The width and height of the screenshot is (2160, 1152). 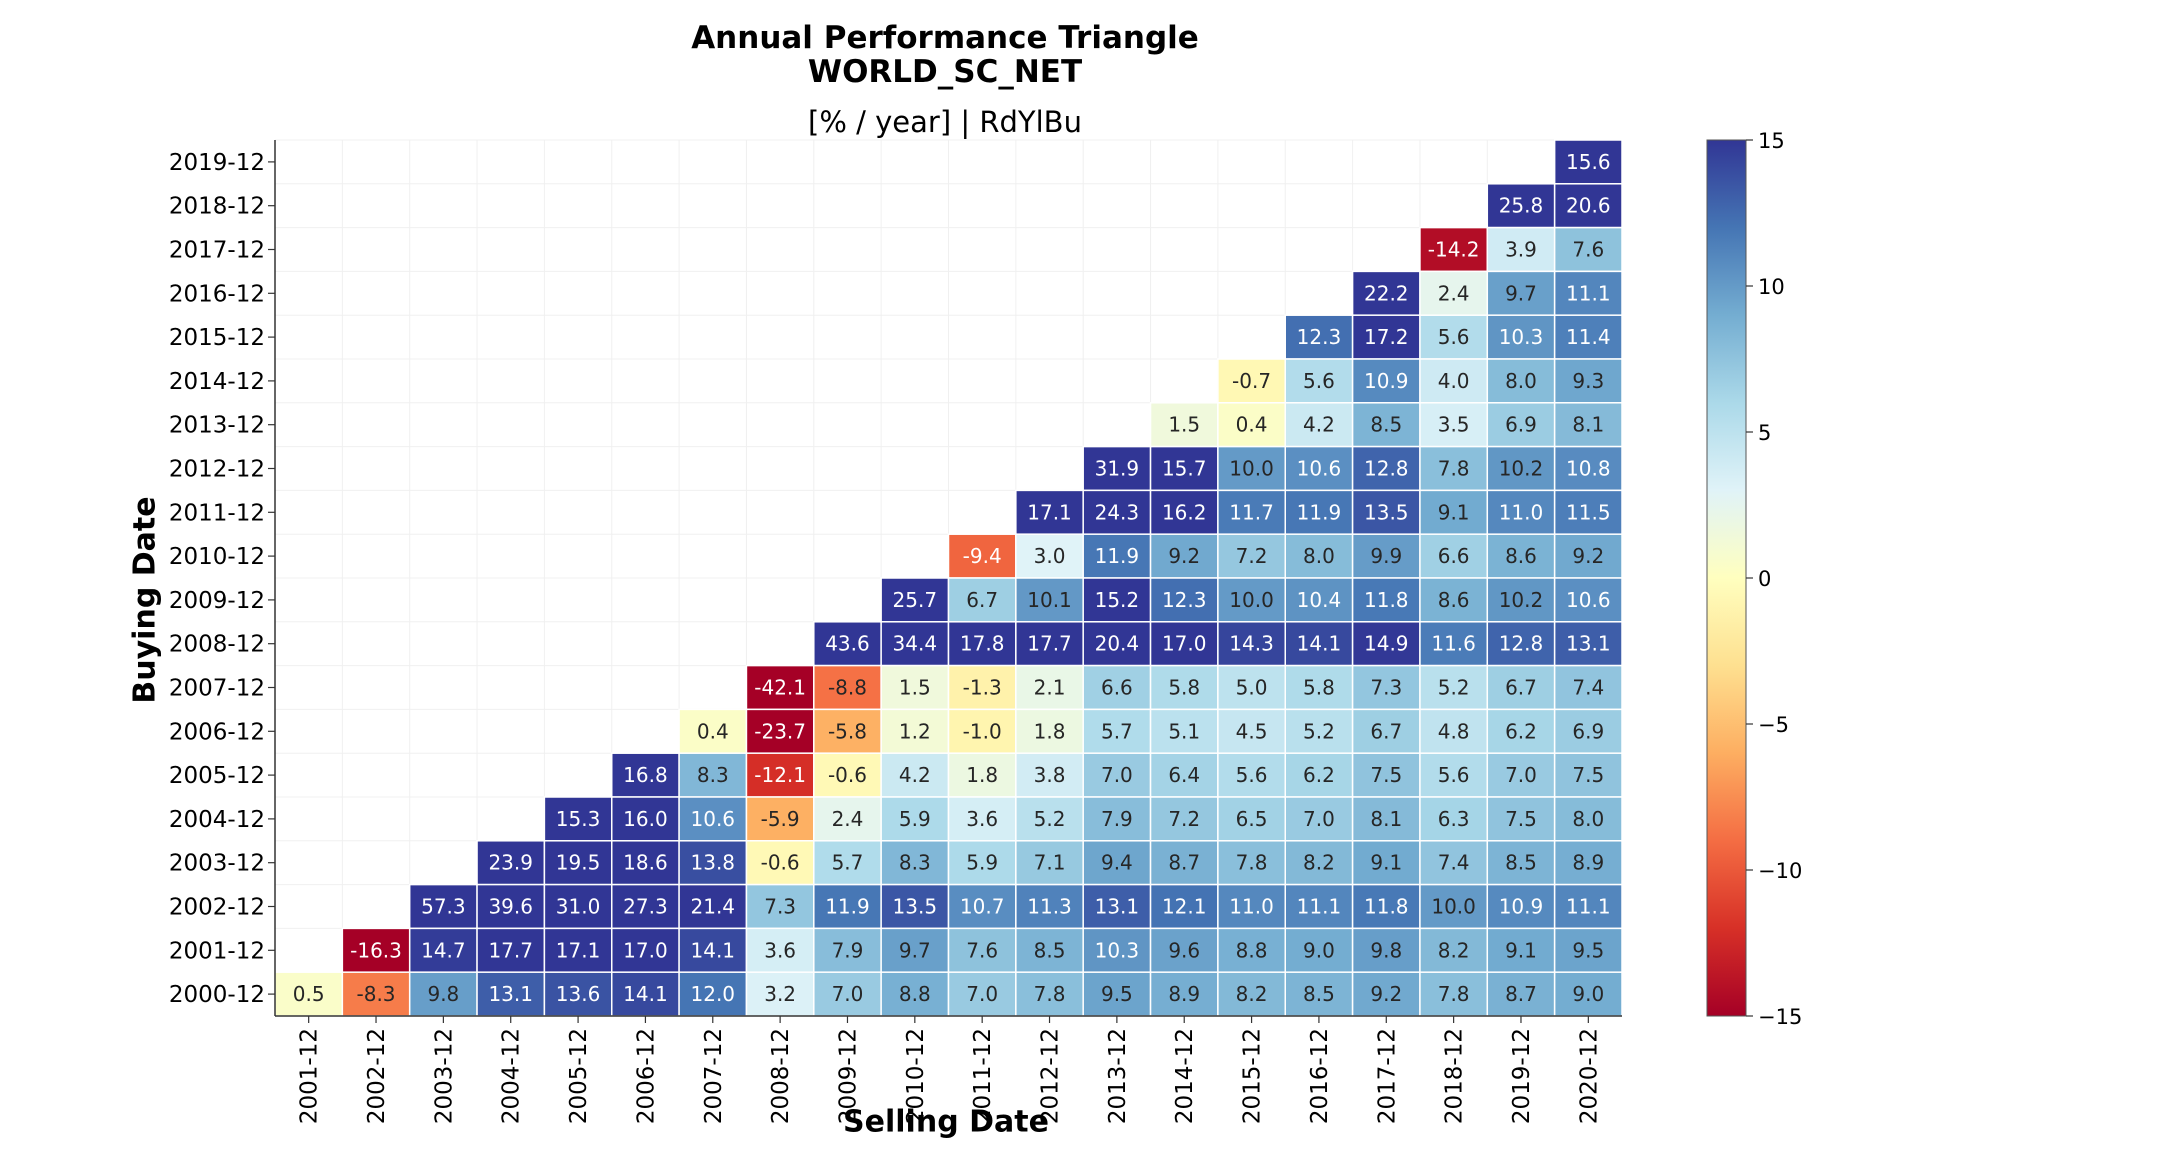 What do you see at coordinates (1454, 337) in the screenshot?
I see `cell-value-label: 5.6` at bounding box center [1454, 337].